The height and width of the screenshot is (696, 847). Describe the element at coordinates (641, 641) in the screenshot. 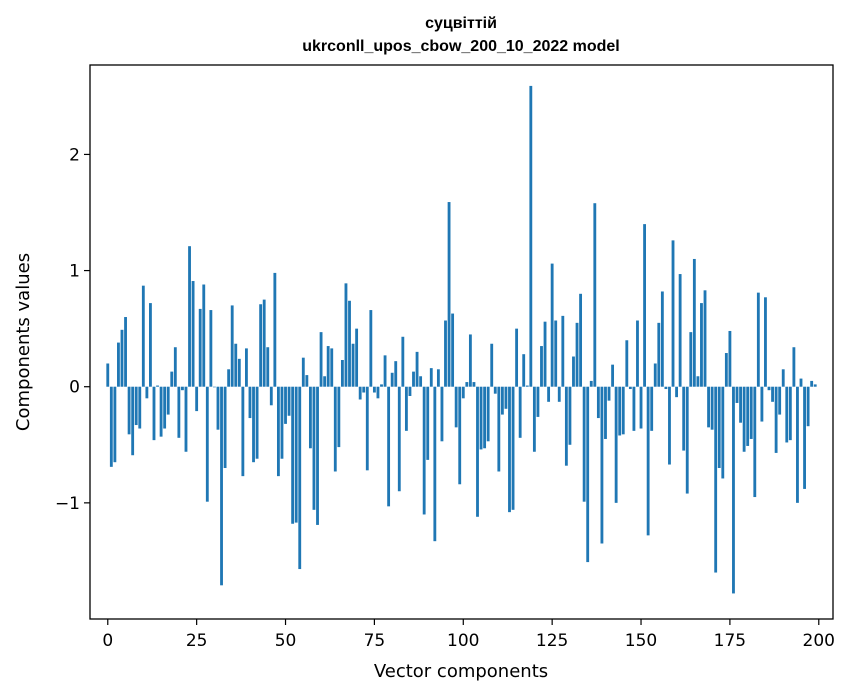

I see `x-tick-label: 150` at that location.